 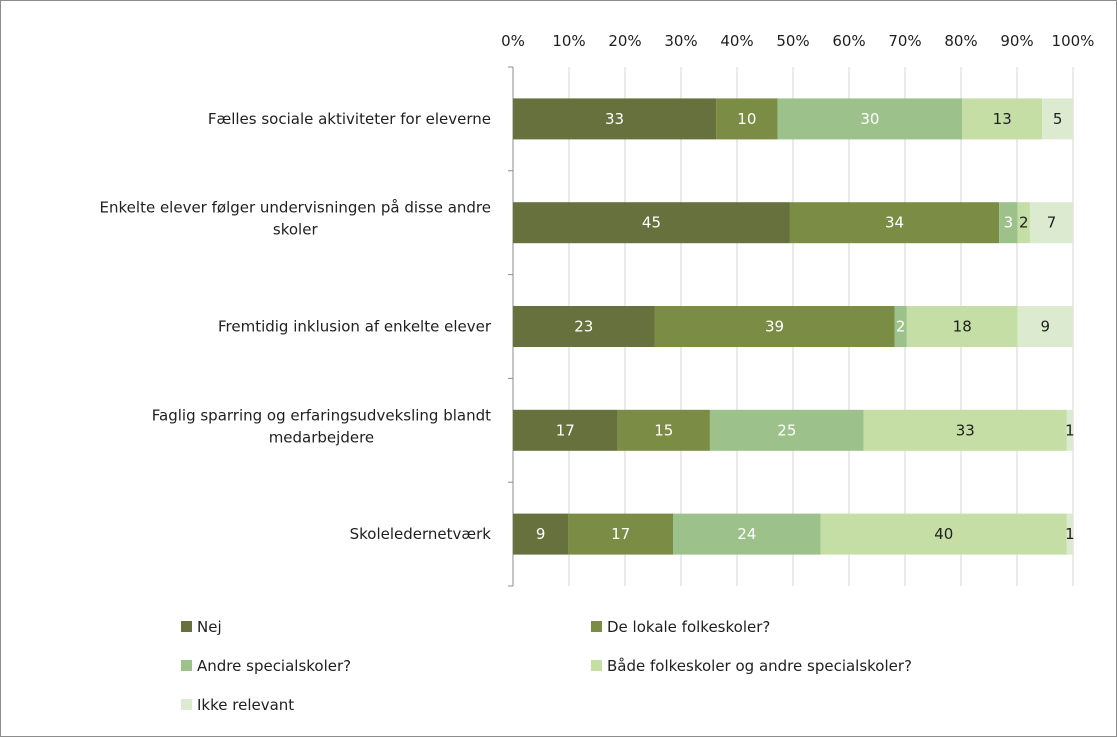 I want to click on data-label: 34, so click(x=894, y=223).